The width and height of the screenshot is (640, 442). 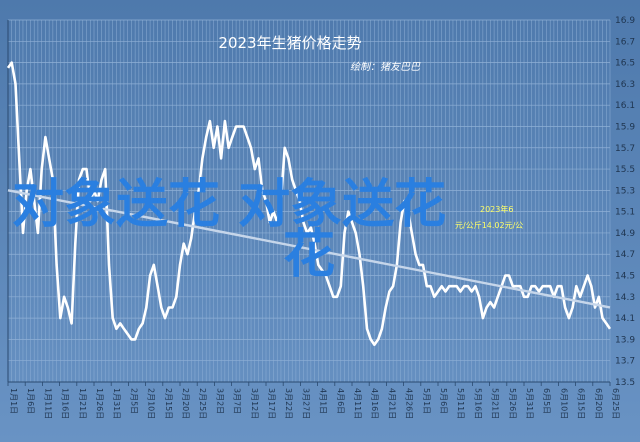 What do you see at coordinates (625, 234) in the screenshot?
I see `y-tick-label: 14.9` at bounding box center [625, 234].